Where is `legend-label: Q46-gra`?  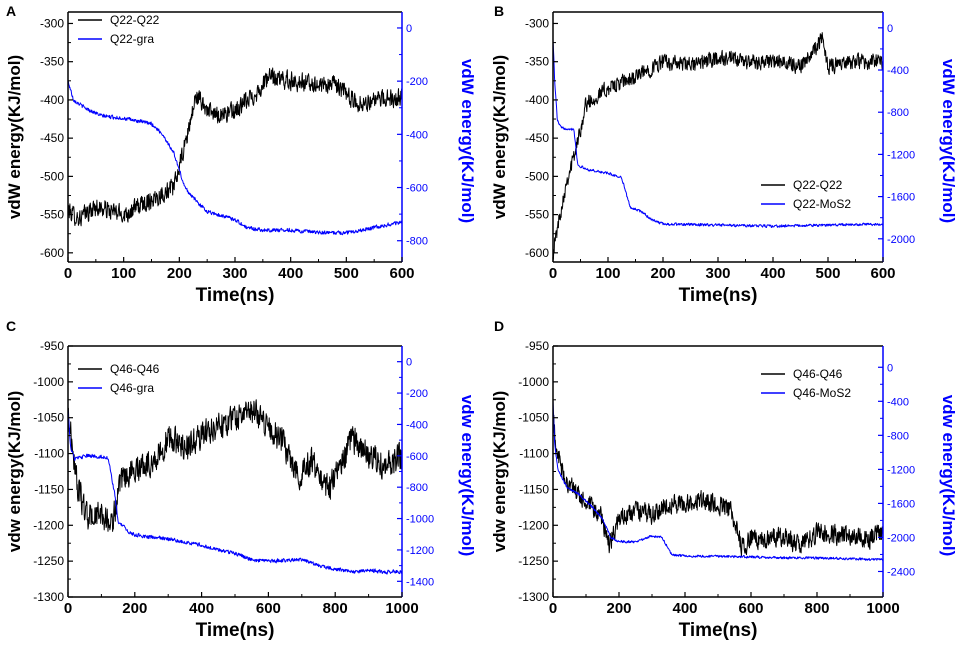 legend-label: Q46-gra is located at coordinates (132, 388).